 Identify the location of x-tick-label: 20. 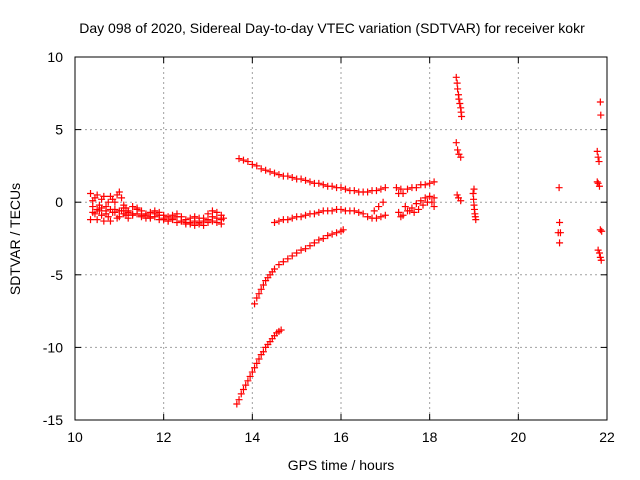
(519, 437).